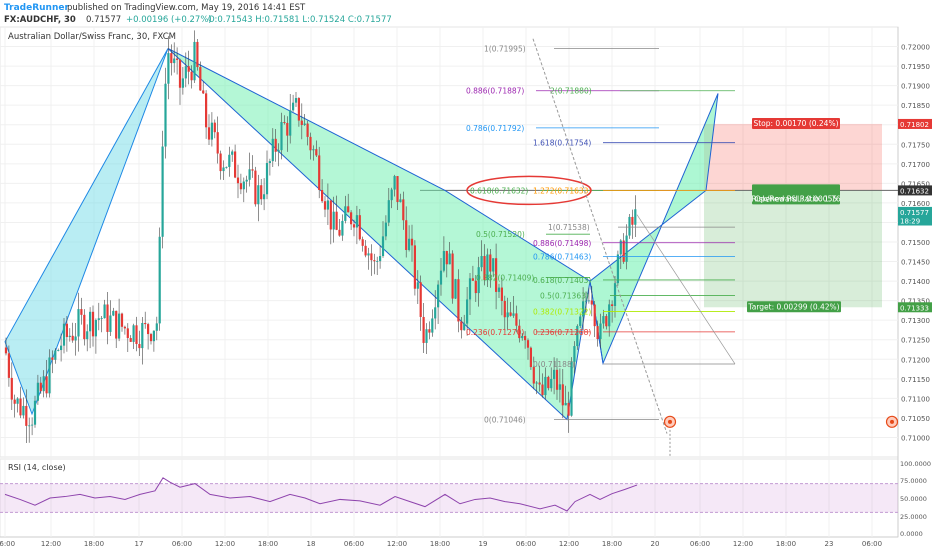 This screenshot has width=932, height=550. What do you see at coordinates (915, 321) in the screenshot?
I see `y-tick-label: 0.71300` at bounding box center [915, 321].